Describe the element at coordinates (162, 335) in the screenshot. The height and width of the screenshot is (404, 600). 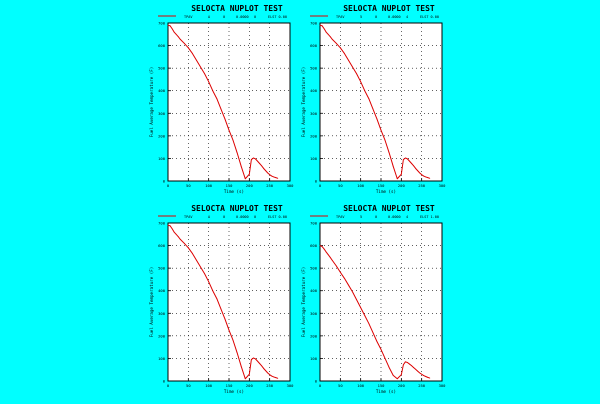
I see `y-tick-label: 200` at that location.